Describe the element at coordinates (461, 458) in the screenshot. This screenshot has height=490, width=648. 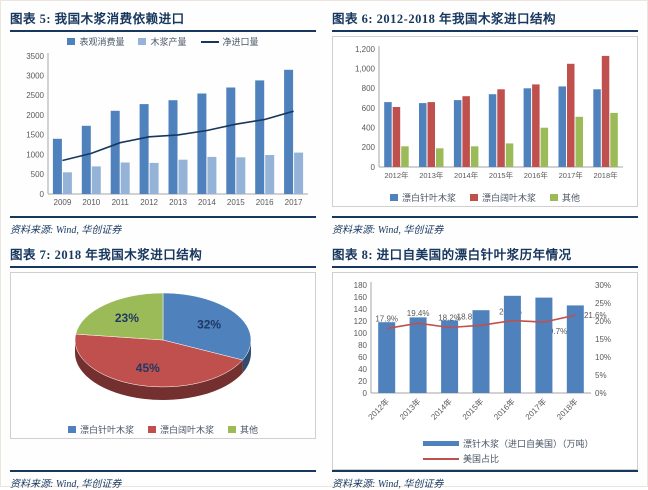
I see `legend-item: 美国占比` at that location.